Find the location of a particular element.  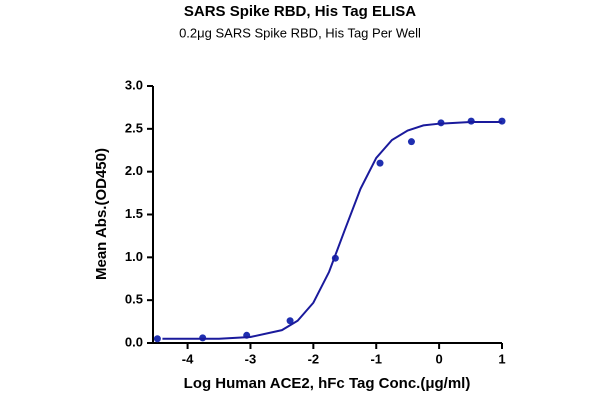

chart-subtitle: 0.2μg SARS Spike RBD, His Tag Per Well is located at coordinates (300, 32).